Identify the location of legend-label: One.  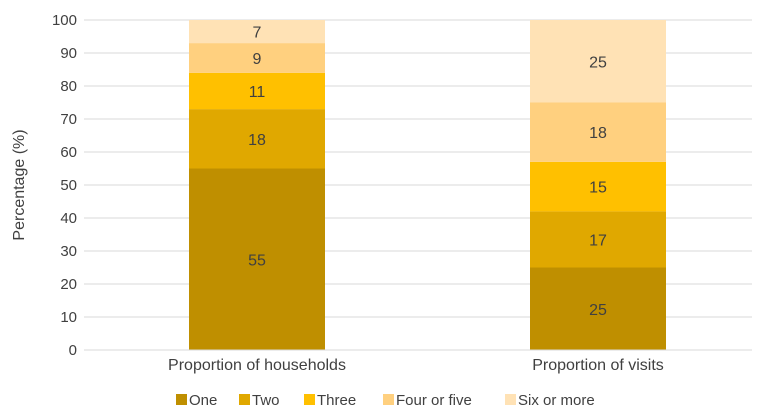
(203, 400).